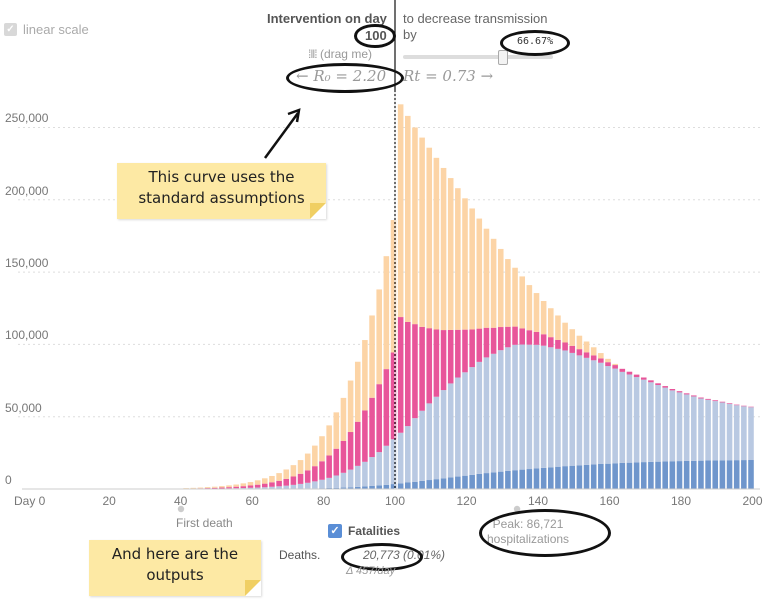 This screenshot has height=609, width=778. What do you see at coordinates (478, 57) in the screenshot?
I see `decrease-slider-track` at bounding box center [478, 57].